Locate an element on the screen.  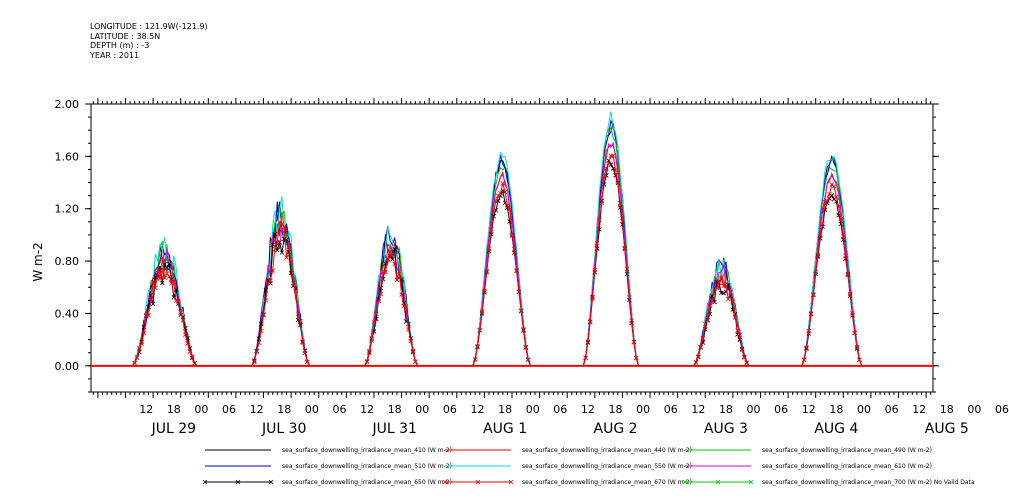
y-tick-label: 2.00 is located at coordinates (67, 104).